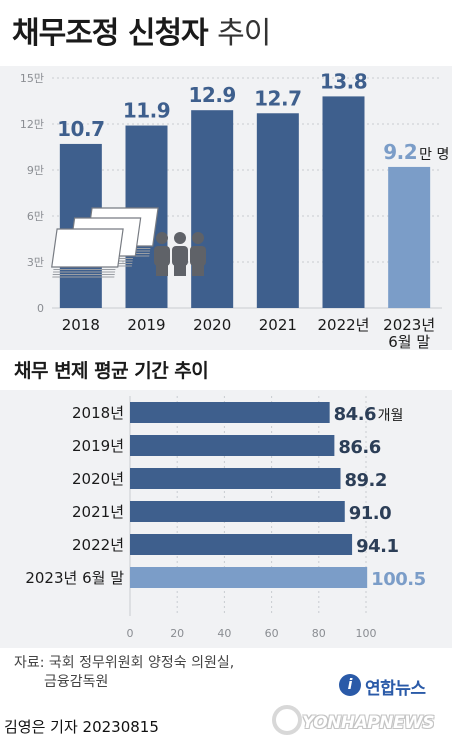  I want to click on data-label: 10.7, so click(80, 129).